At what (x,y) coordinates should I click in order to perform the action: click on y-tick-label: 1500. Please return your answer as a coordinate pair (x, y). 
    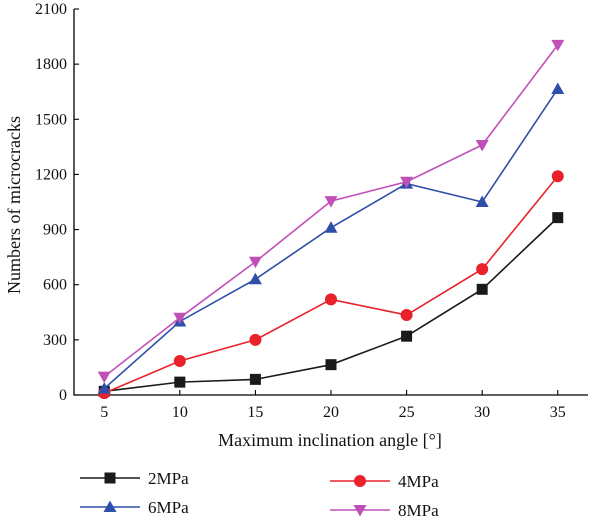
    Looking at the image, I should click on (51, 119).